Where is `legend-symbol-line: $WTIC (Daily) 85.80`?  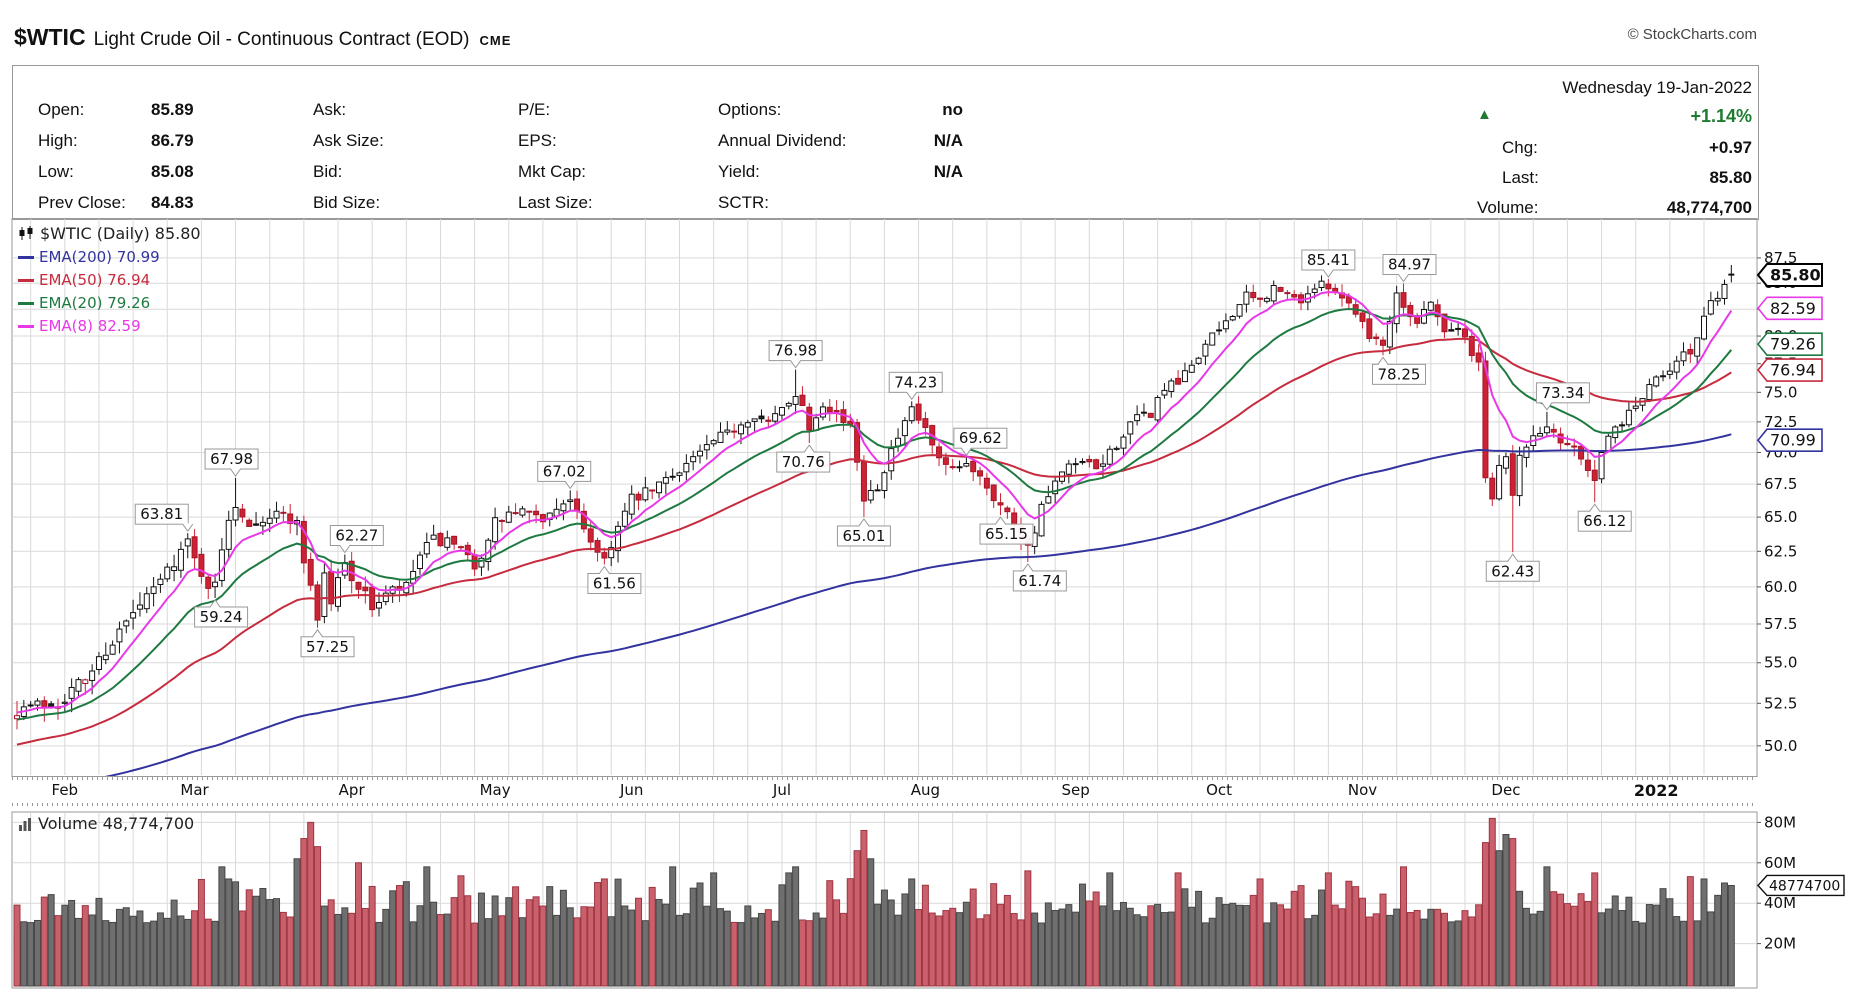
legend-symbol-line: $WTIC (Daily) 85.80 is located at coordinates (120, 233).